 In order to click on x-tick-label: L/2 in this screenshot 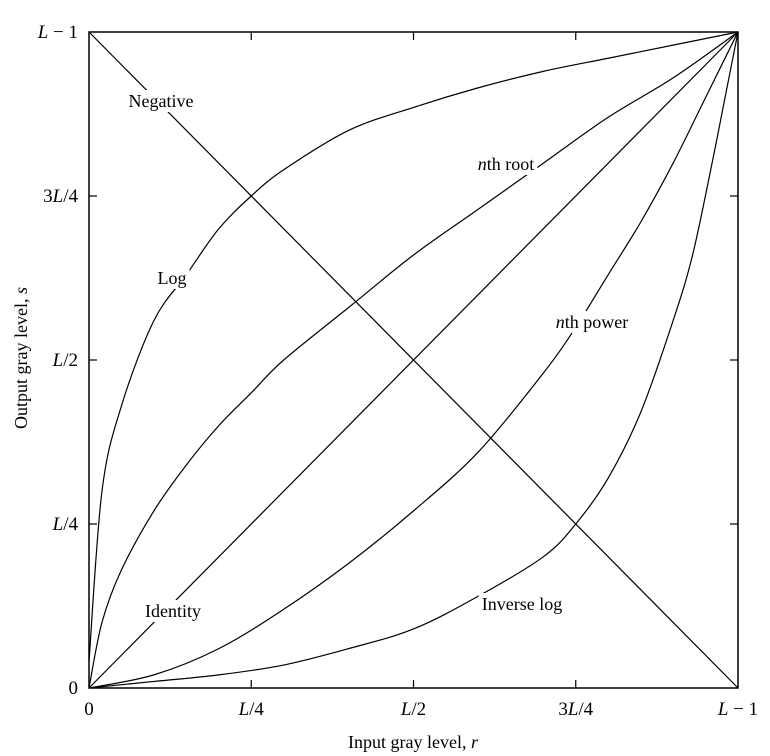, I will do `click(413, 709)`.